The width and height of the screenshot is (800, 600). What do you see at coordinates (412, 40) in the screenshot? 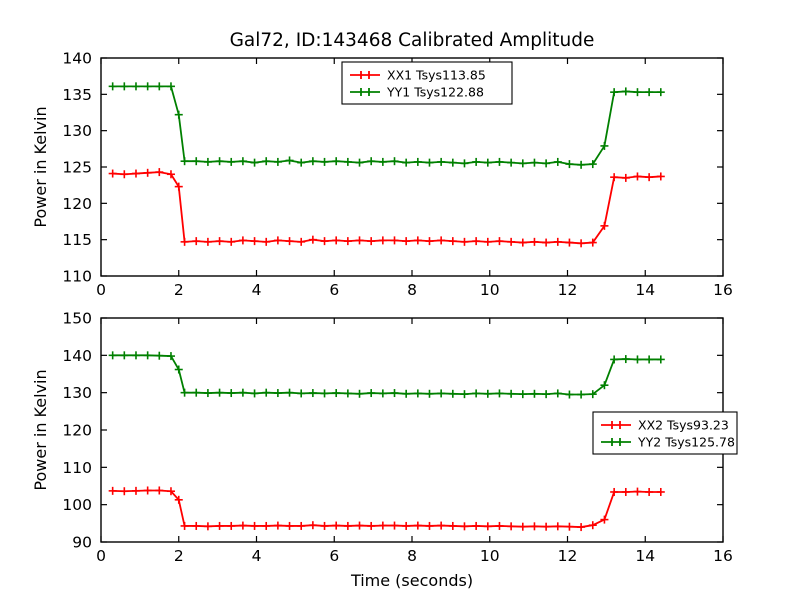
I see `chart-title: Gal72, ID:143468 Calibrated Amplitude` at bounding box center [412, 40].